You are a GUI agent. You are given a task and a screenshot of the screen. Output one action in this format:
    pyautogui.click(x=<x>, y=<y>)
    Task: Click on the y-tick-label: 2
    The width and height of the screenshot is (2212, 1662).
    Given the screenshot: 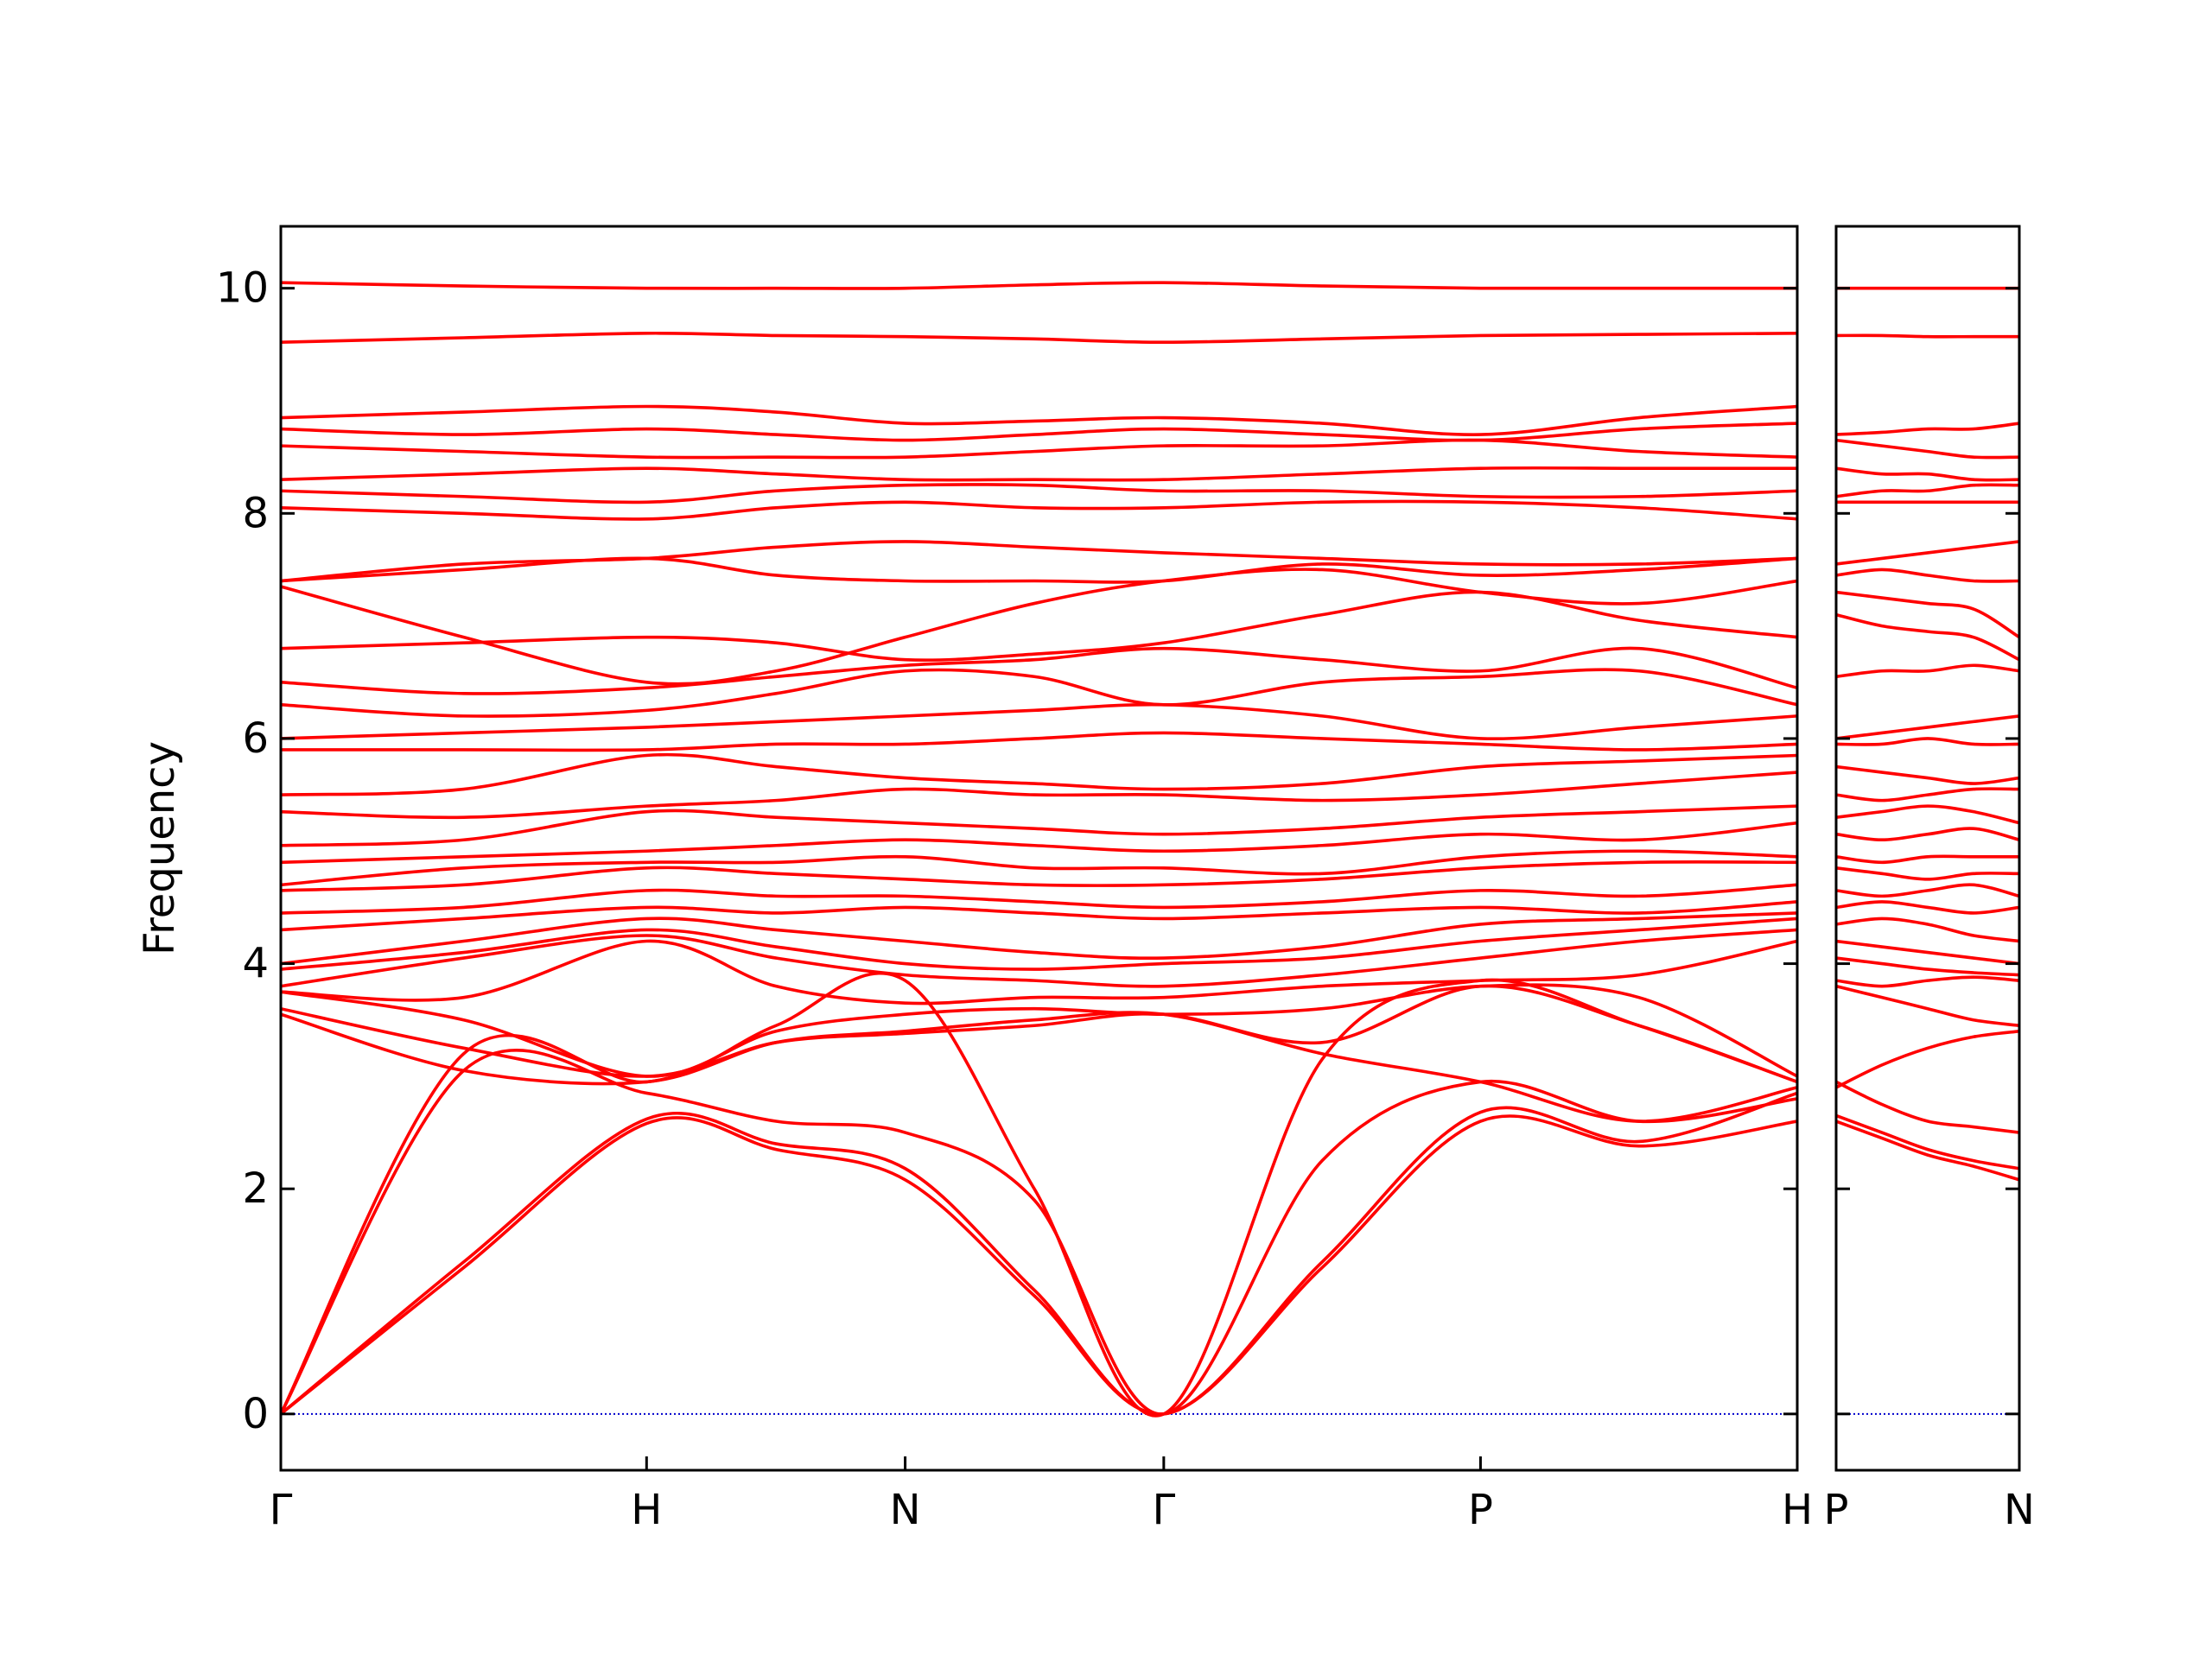 What is the action you would take?
    pyautogui.click(x=255, y=1188)
    